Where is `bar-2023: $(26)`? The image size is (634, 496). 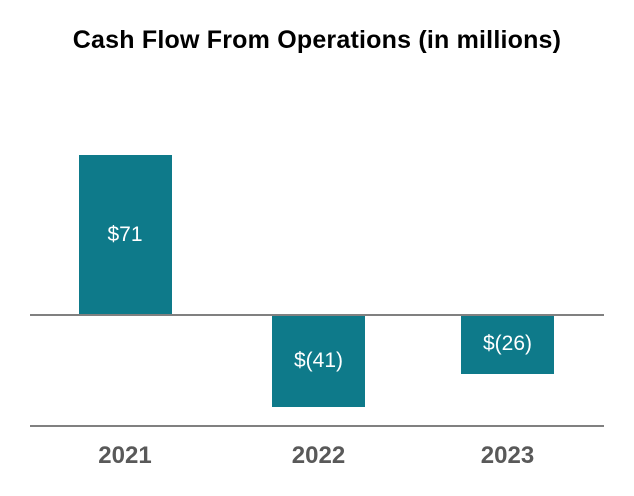
bar-2023: $(26) is located at coordinates (507, 344).